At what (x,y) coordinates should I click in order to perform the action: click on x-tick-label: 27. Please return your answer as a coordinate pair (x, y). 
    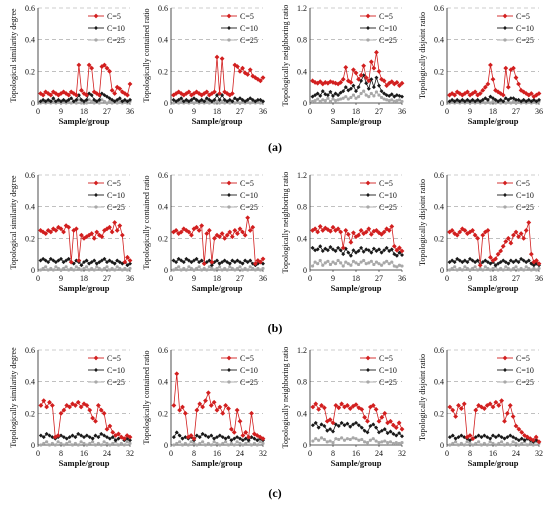
    Looking at the image, I should click on (107, 111).